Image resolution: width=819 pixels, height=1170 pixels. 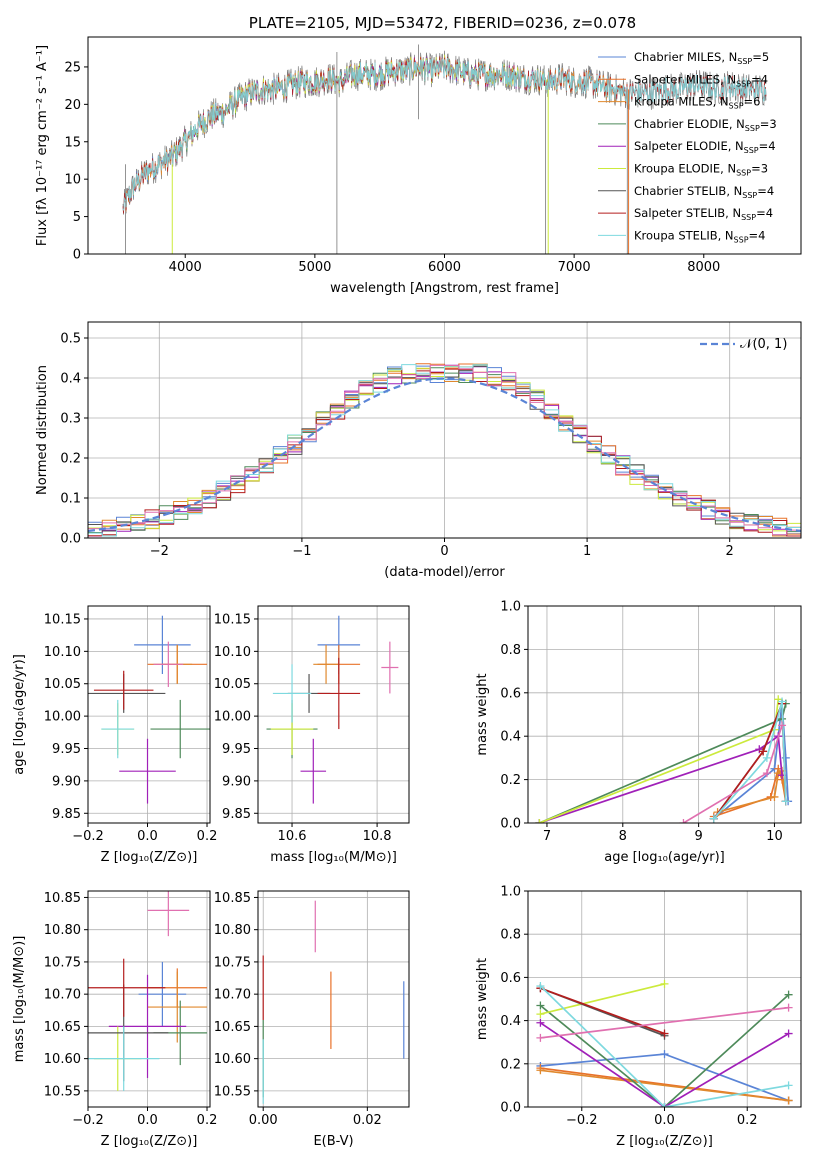 I want to click on histograms, so click(x=444, y=450).